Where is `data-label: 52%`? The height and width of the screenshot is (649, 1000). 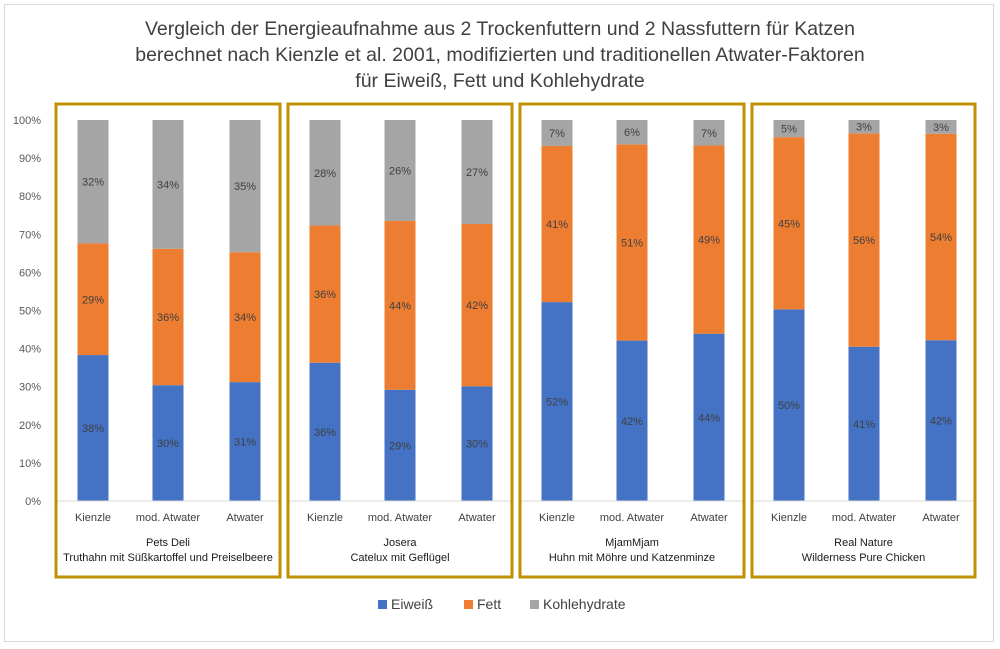 data-label: 52% is located at coordinates (557, 403).